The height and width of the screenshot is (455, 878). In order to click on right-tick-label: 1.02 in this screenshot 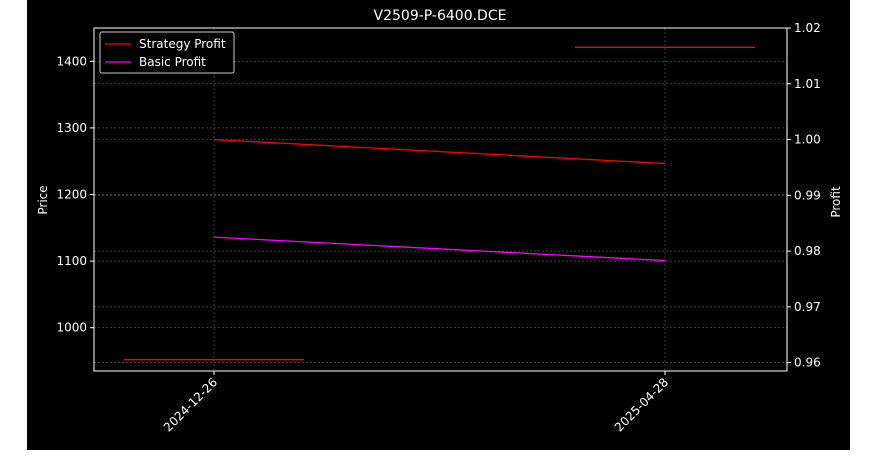, I will do `click(807, 28)`.